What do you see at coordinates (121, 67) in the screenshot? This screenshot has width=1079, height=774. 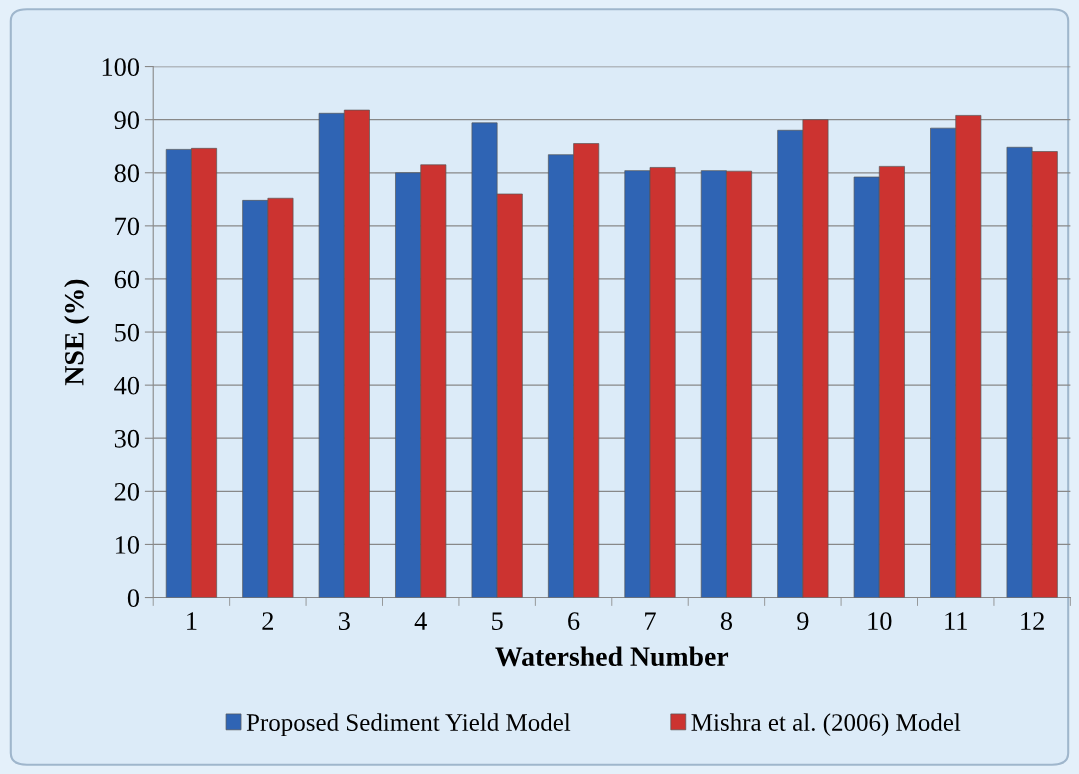 I see `y-tick-label: 100` at bounding box center [121, 67].